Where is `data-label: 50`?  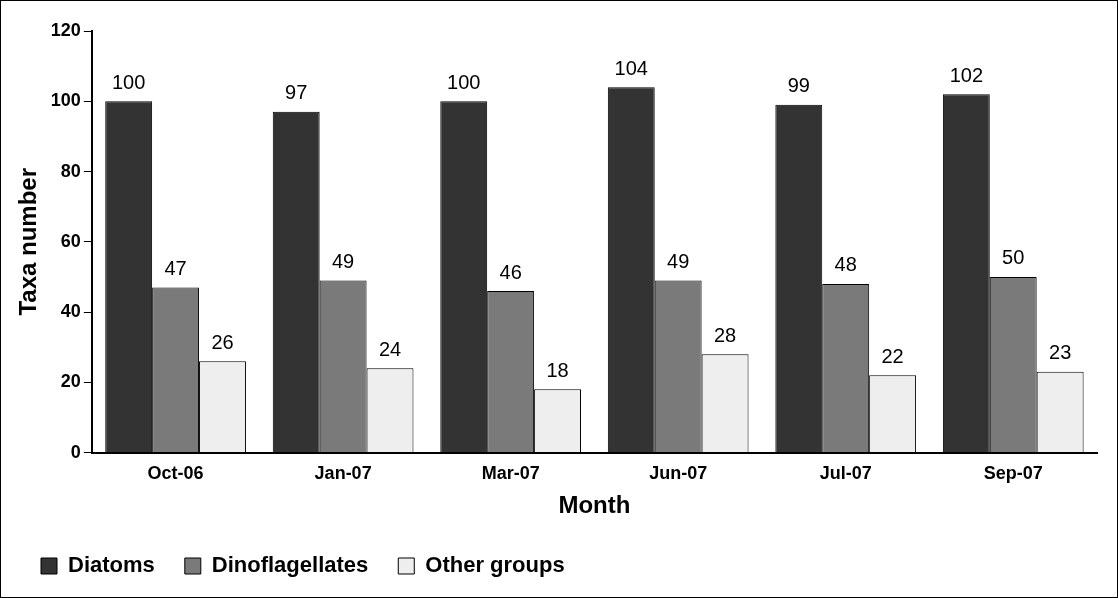 data-label: 50 is located at coordinates (1013, 257).